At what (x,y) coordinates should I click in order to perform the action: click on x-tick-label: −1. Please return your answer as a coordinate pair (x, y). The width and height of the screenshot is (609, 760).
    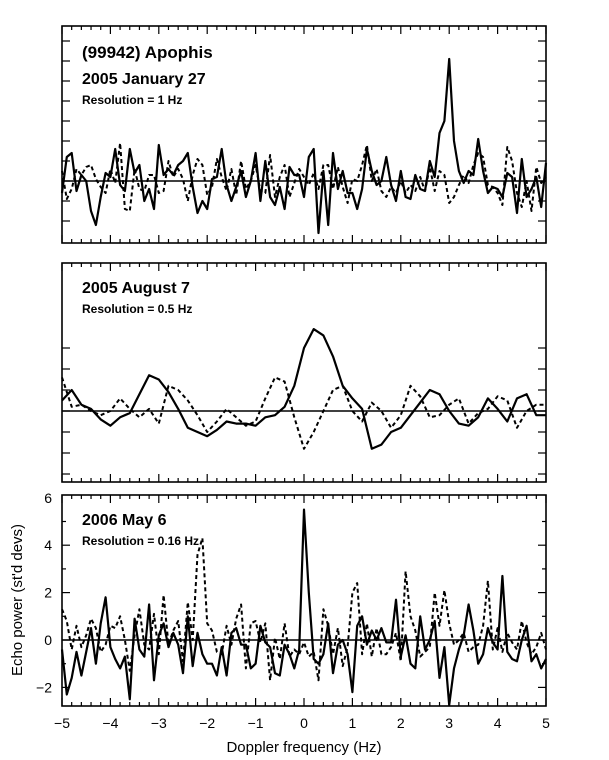
    Looking at the image, I should click on (256, 723).